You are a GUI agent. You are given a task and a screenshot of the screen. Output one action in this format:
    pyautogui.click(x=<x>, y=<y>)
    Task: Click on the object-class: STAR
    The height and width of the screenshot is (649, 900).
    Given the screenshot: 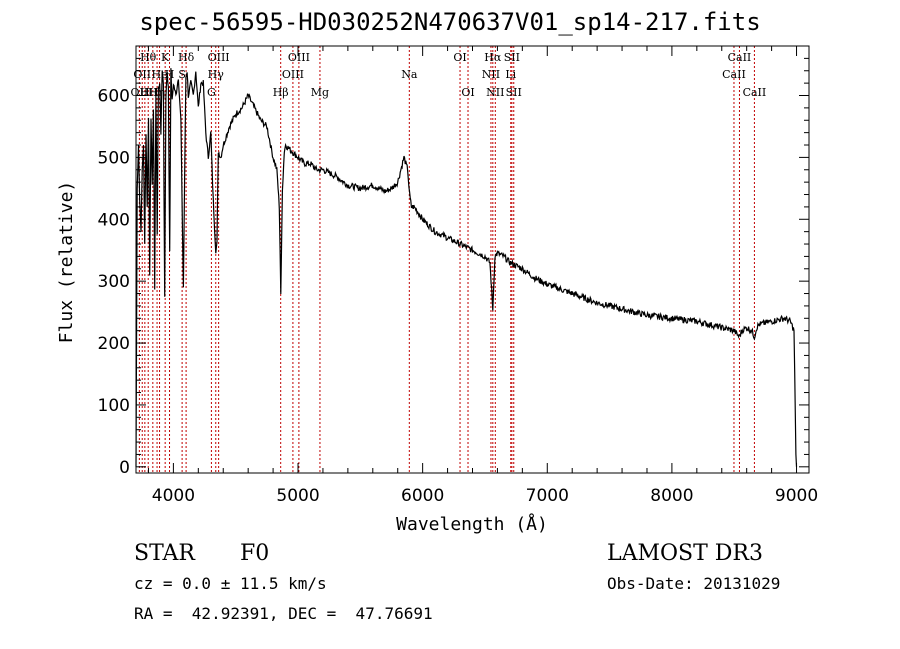 What is the action you would take?
    pyautogui.click(x=164, y=553)
    